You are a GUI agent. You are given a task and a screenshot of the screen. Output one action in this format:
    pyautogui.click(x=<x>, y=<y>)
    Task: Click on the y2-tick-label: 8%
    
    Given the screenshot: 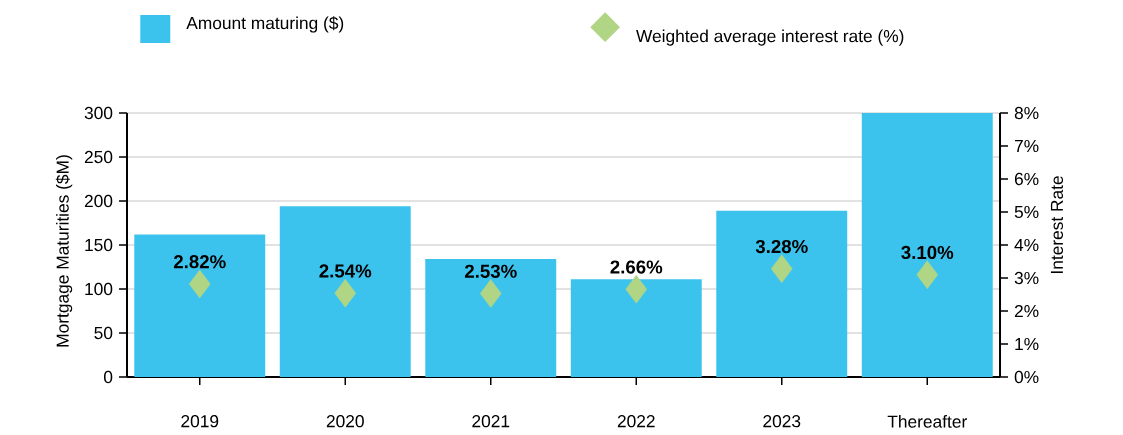 What is the action you would take?
    pyautogui.click(x=1026, y=113)
    